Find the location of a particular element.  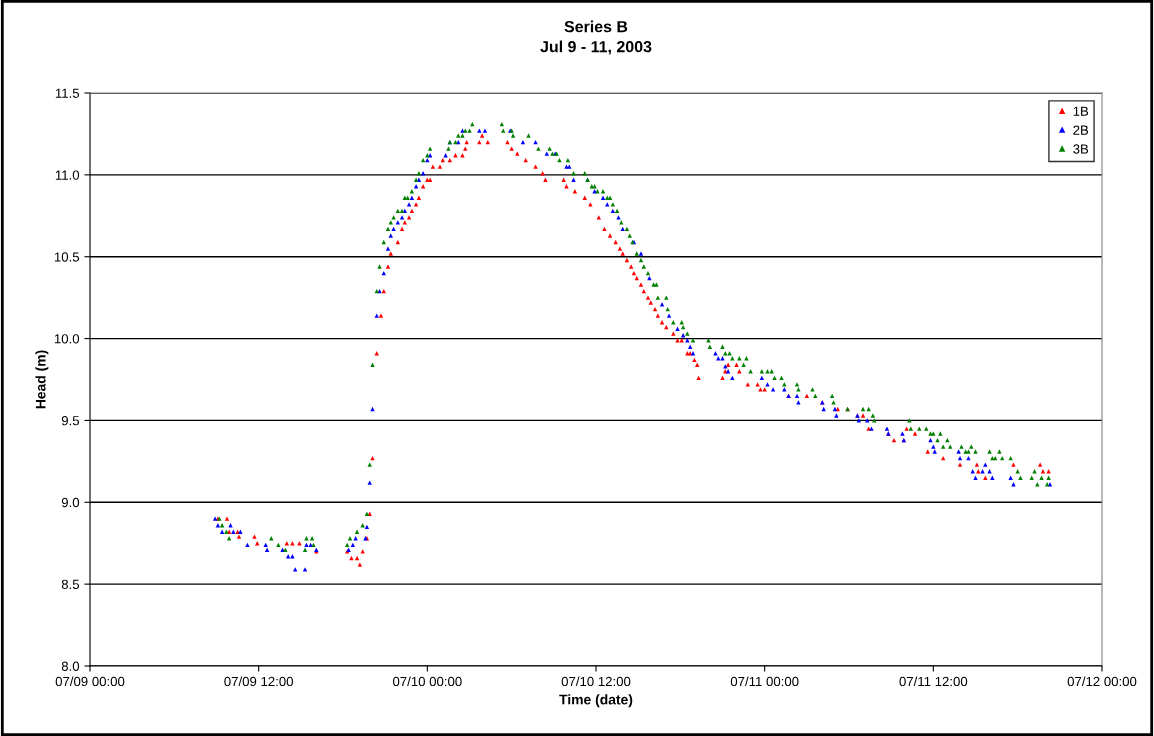

x-tick-label: 07/12 00:00 is located at coordinates (1102, 681).